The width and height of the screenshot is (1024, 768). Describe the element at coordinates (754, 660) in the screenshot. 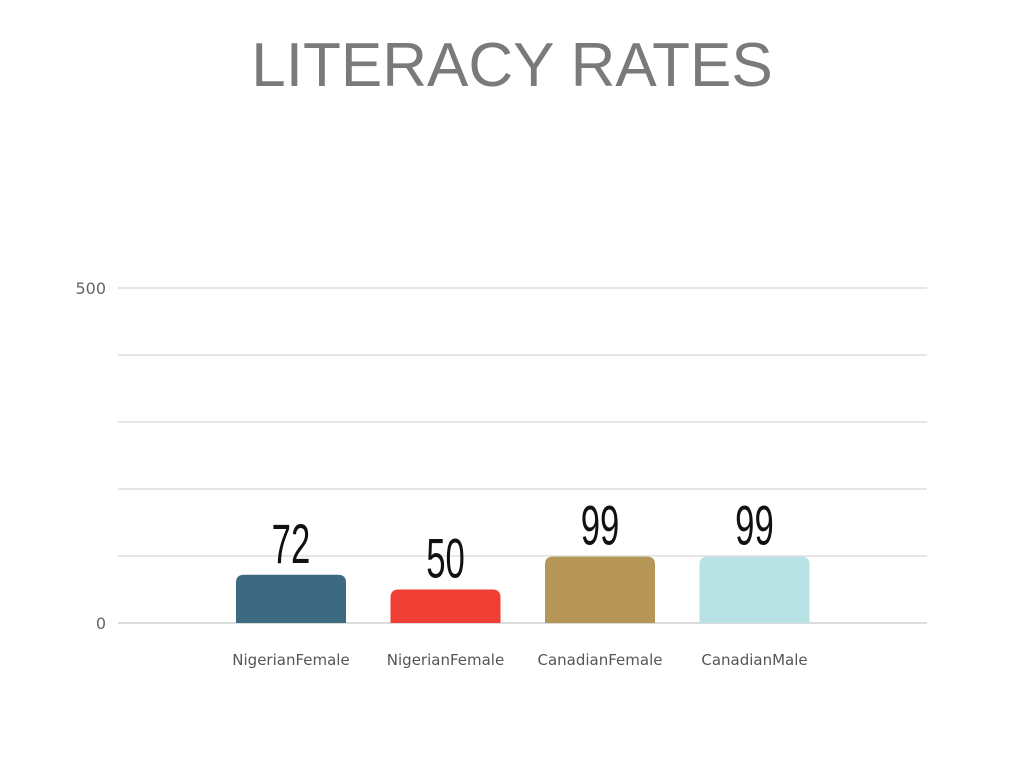

I see `x-tick-label: CanadianMale` at that location.